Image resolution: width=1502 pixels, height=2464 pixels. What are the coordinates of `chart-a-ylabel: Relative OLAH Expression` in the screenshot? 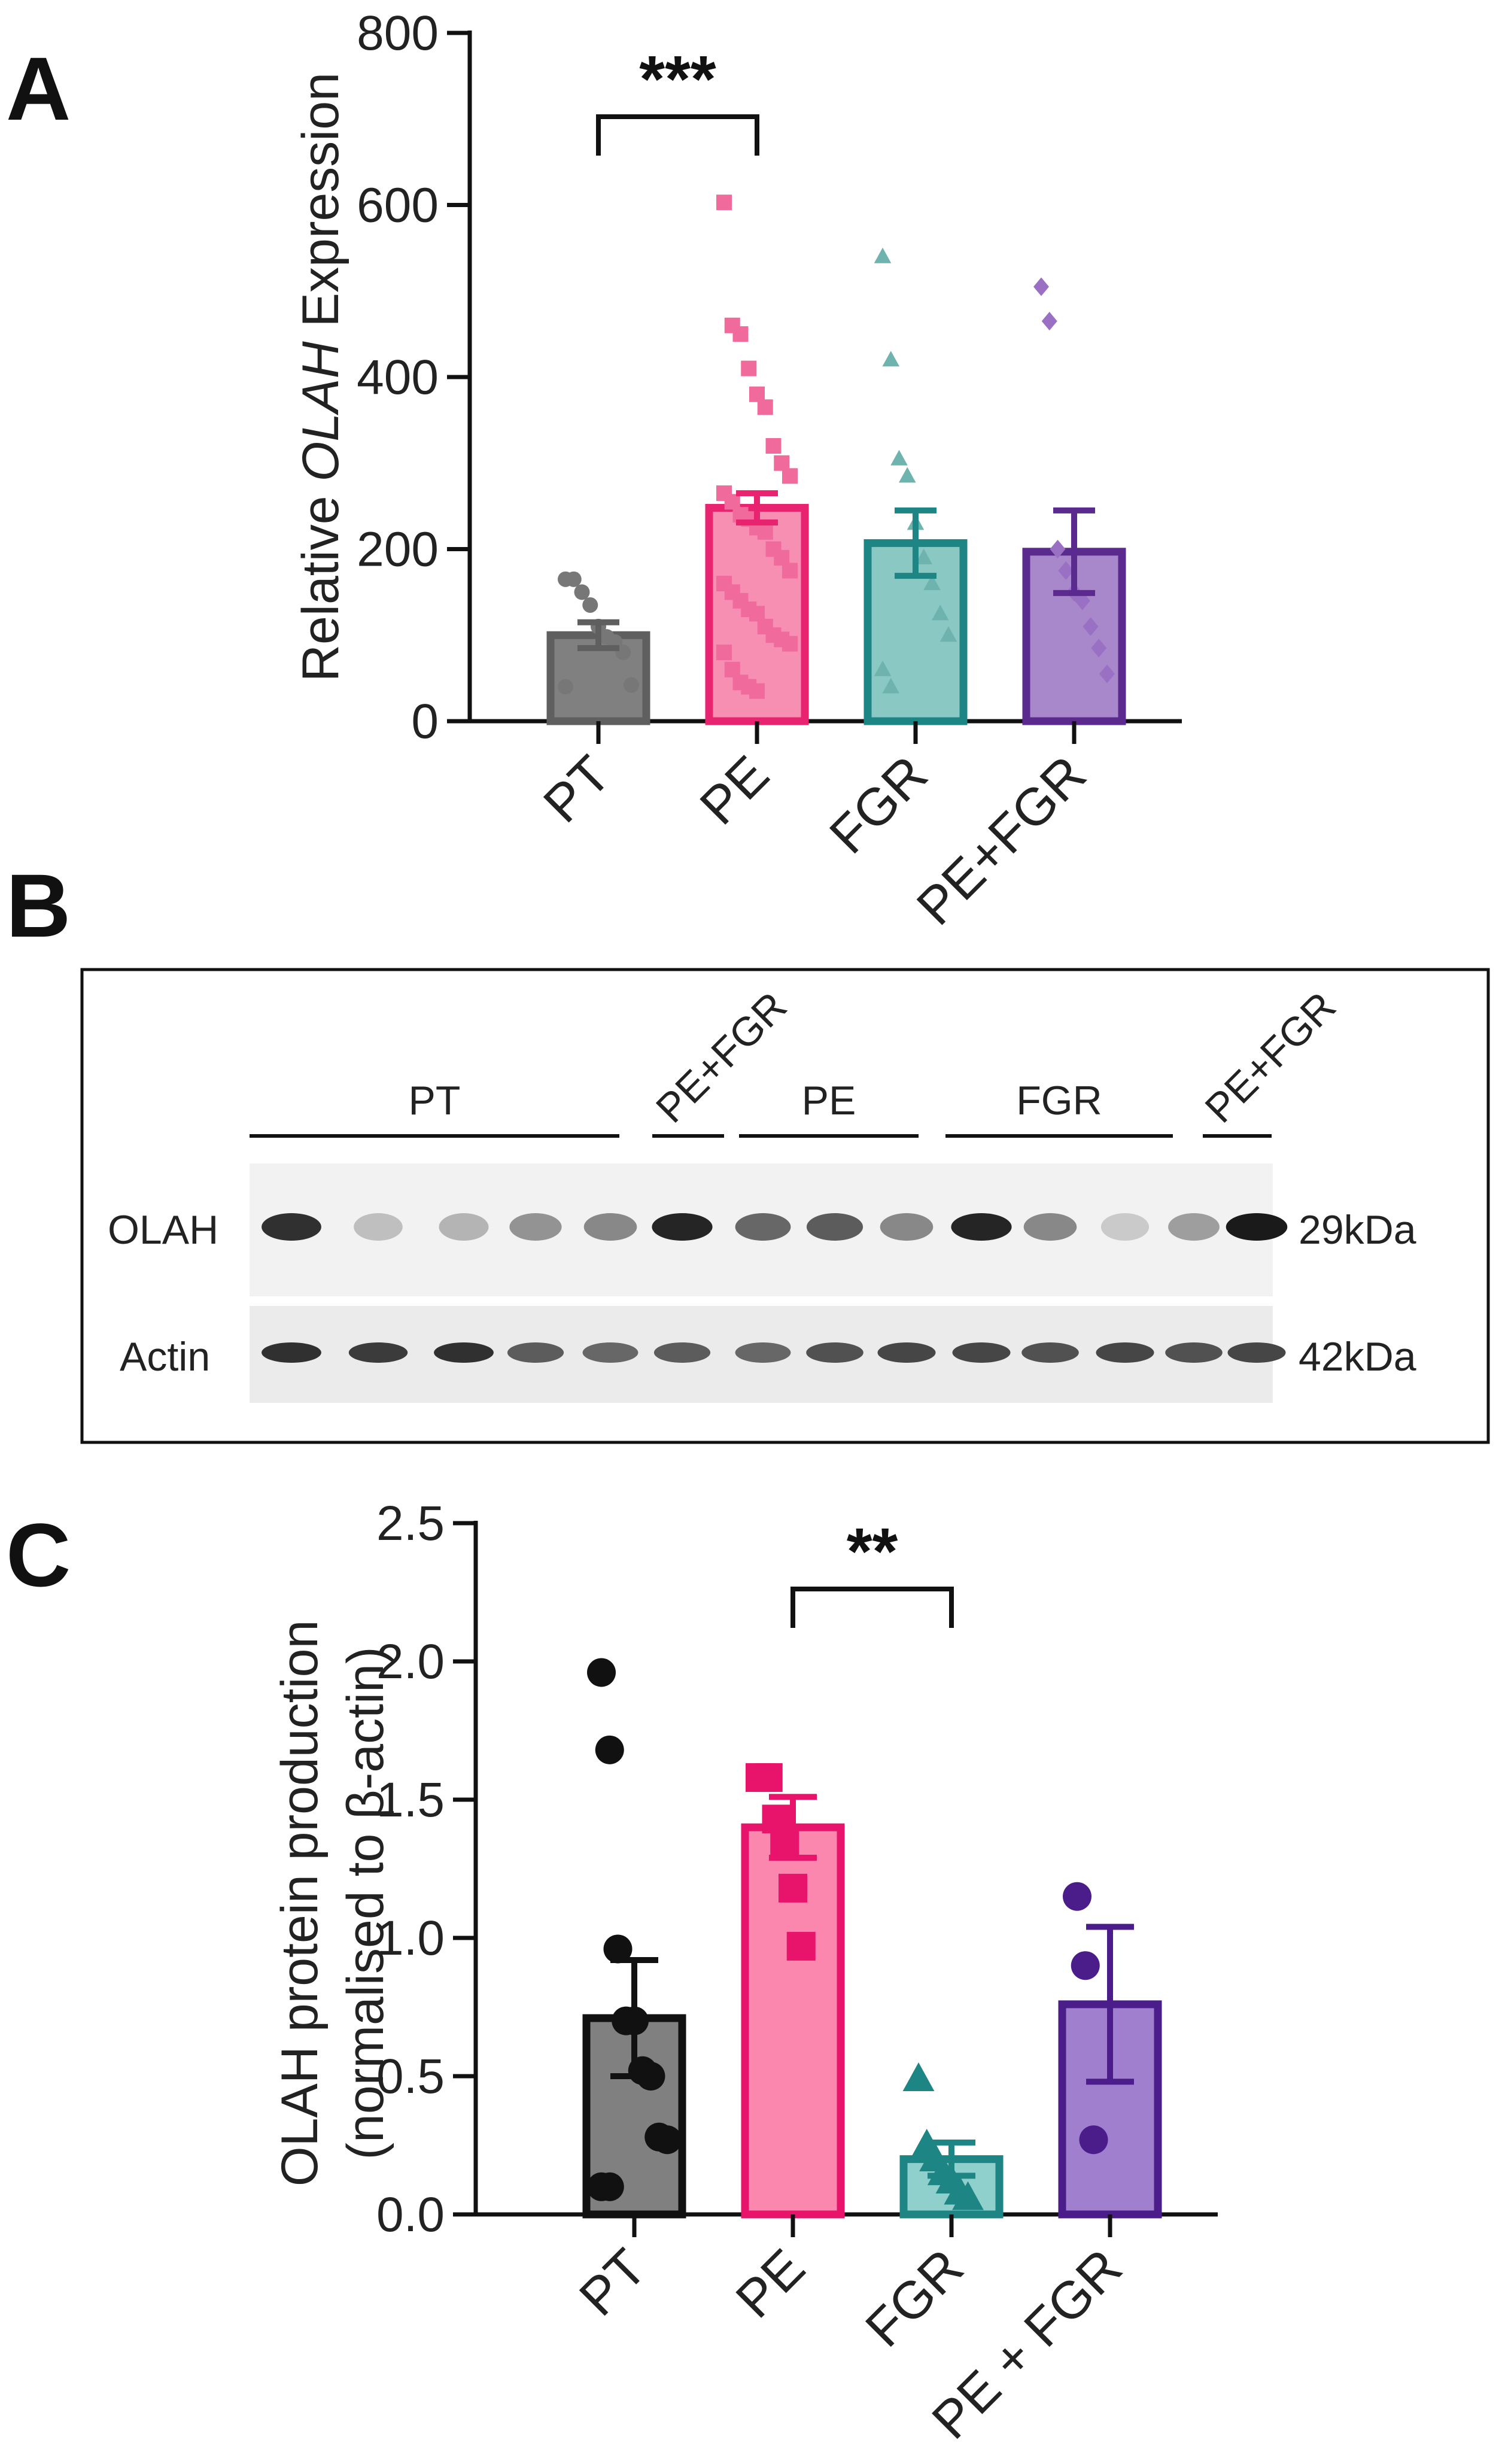 It's located at (321, 377).